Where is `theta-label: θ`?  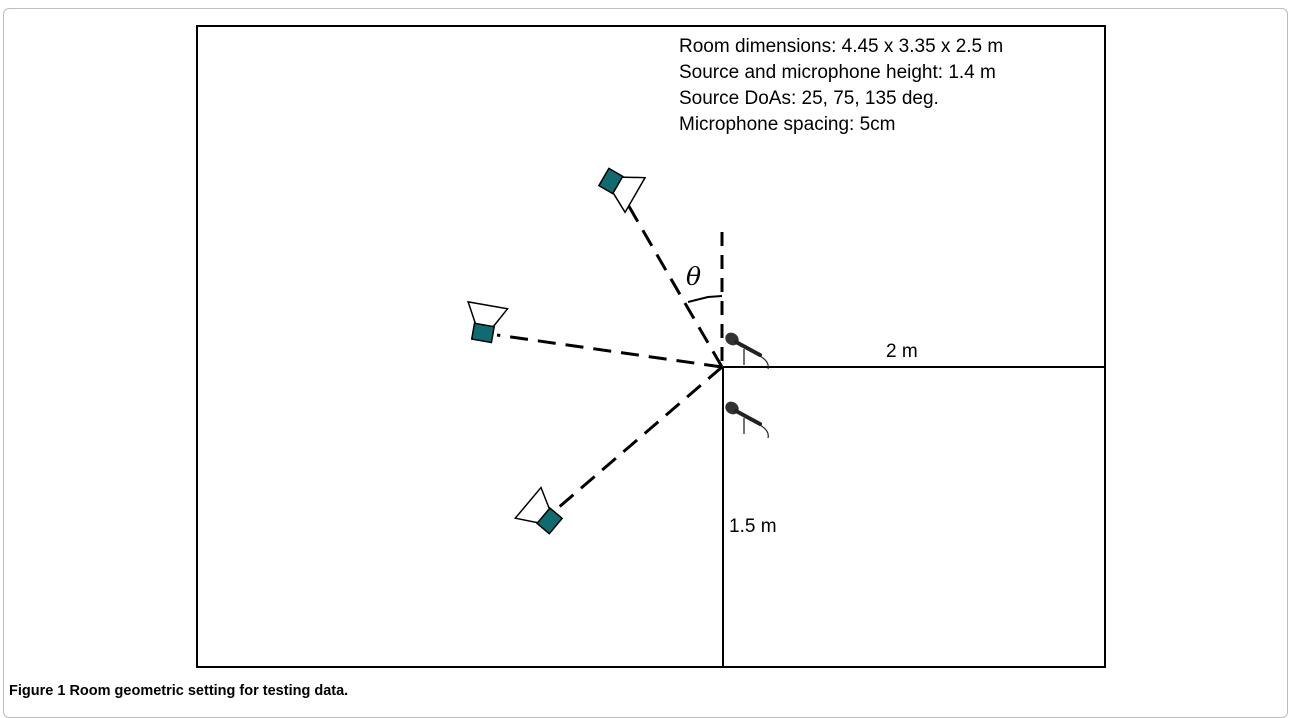 theta-label: θ is located at coordinates (694, 276).